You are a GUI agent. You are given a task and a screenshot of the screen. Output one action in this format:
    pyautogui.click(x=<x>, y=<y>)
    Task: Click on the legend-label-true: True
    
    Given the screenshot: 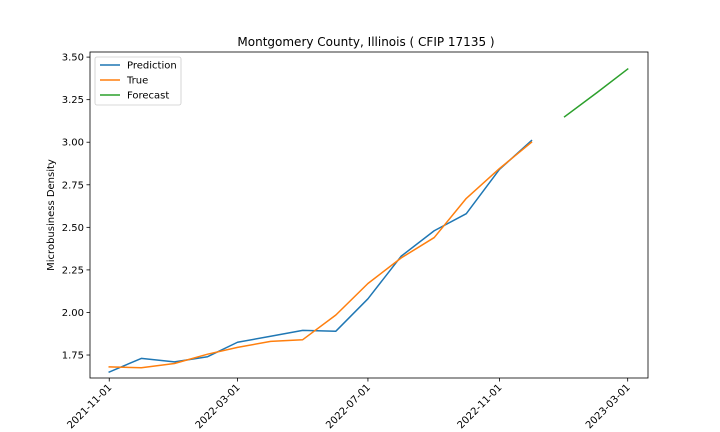 What is the action you would take?
    pyautogui.click(x=137, y=81)
    